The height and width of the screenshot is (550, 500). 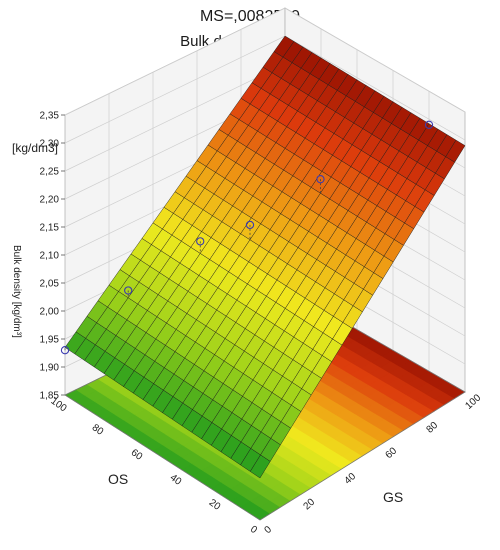 What do you see at coordinates (50, 312) in the screenshot?
I see `z-tick-label: 2,00` at bounding box center [50, 312].